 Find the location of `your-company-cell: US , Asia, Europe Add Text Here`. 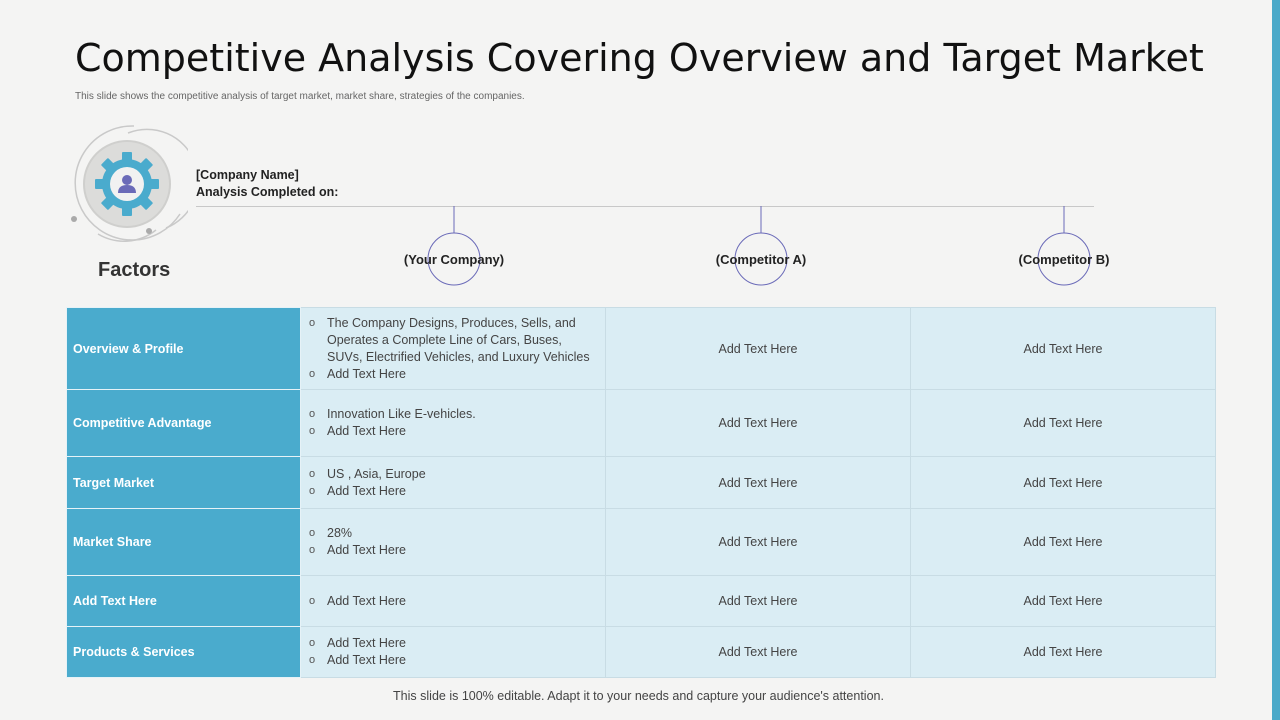

your-company-cell: US , Asia, Europe Add Text Here is located at coordinates (453, 482).